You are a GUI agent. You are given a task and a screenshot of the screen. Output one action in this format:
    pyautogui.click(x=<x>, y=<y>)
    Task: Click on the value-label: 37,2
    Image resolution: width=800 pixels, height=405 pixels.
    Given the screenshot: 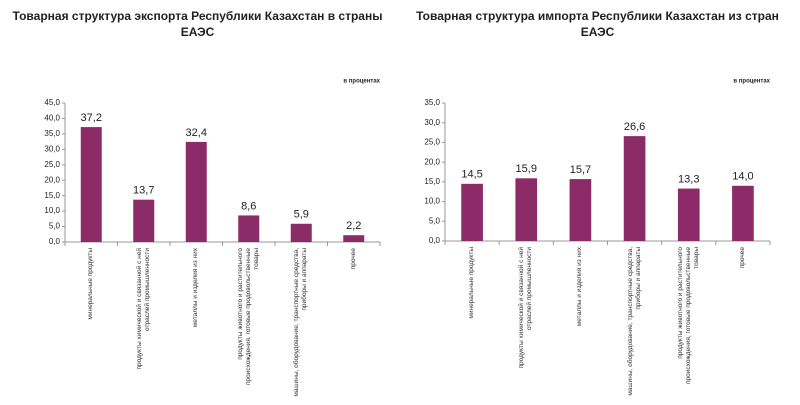 What is the action you would take?
    pyautogui.click(x=91, y=118)
    